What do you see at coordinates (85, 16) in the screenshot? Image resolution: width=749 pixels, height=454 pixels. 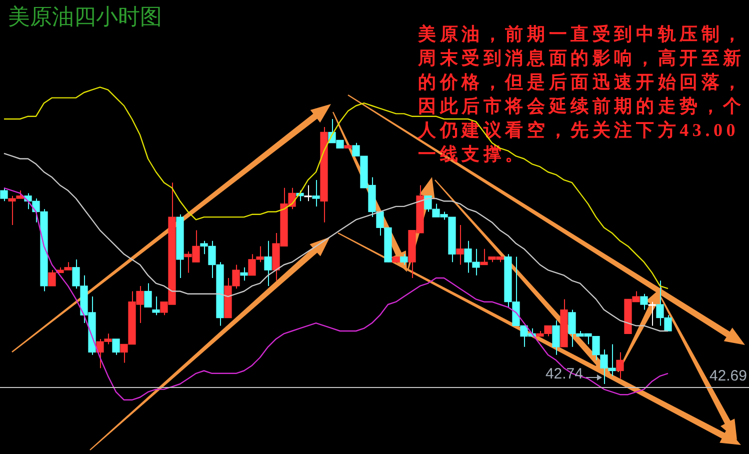 I see `chart-title: 美原油四小时图` at bounding box center [85, 16].